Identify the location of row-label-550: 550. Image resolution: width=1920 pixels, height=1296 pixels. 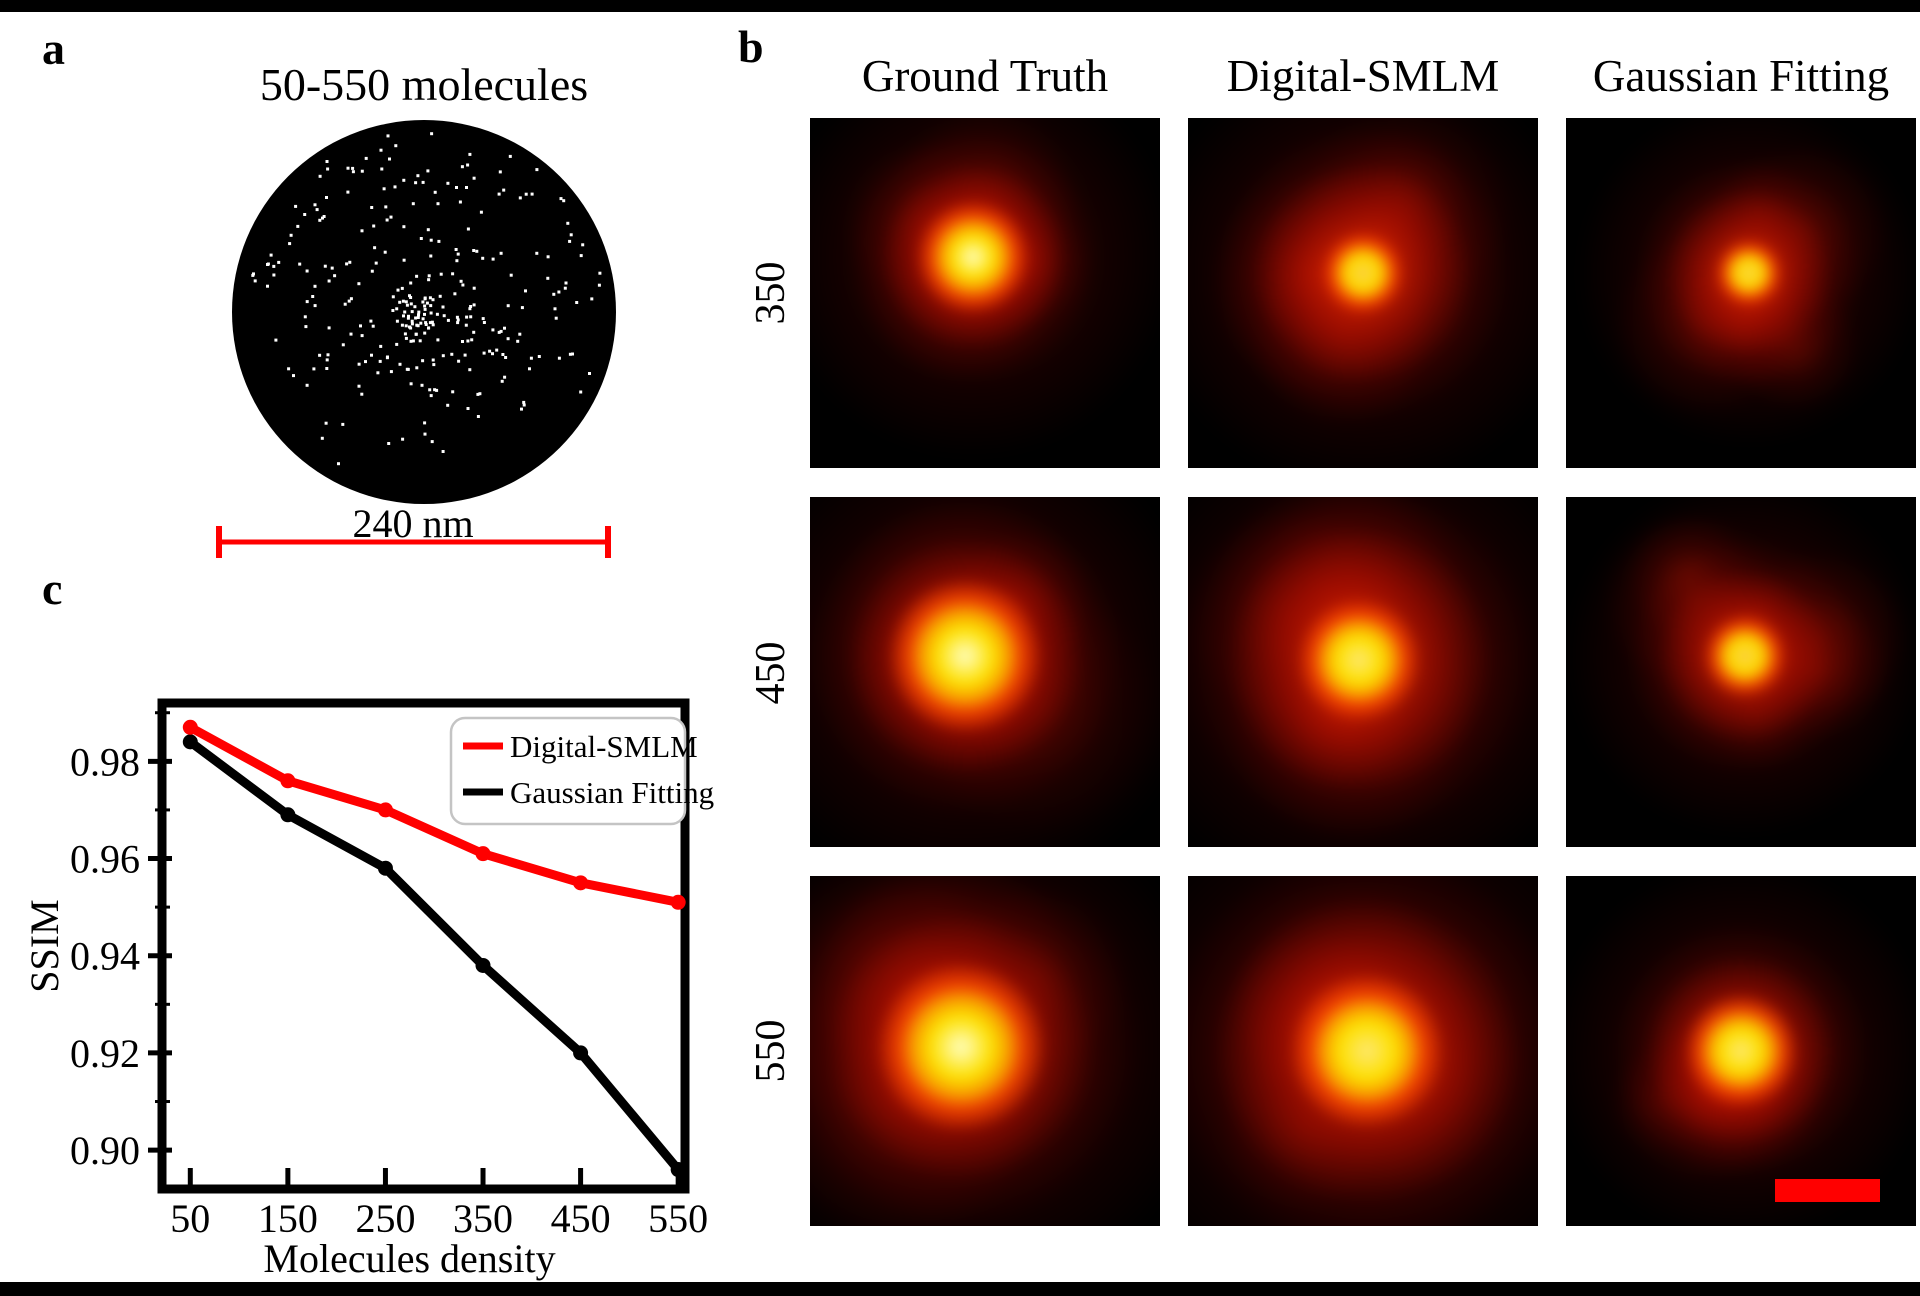
(771, 1051).